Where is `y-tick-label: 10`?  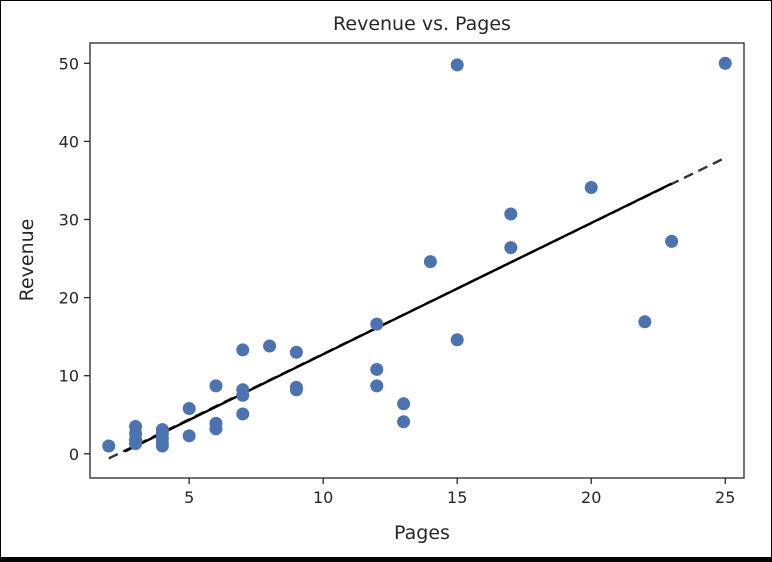
y-tick-label: 10 is located at coordinates (69, 376).